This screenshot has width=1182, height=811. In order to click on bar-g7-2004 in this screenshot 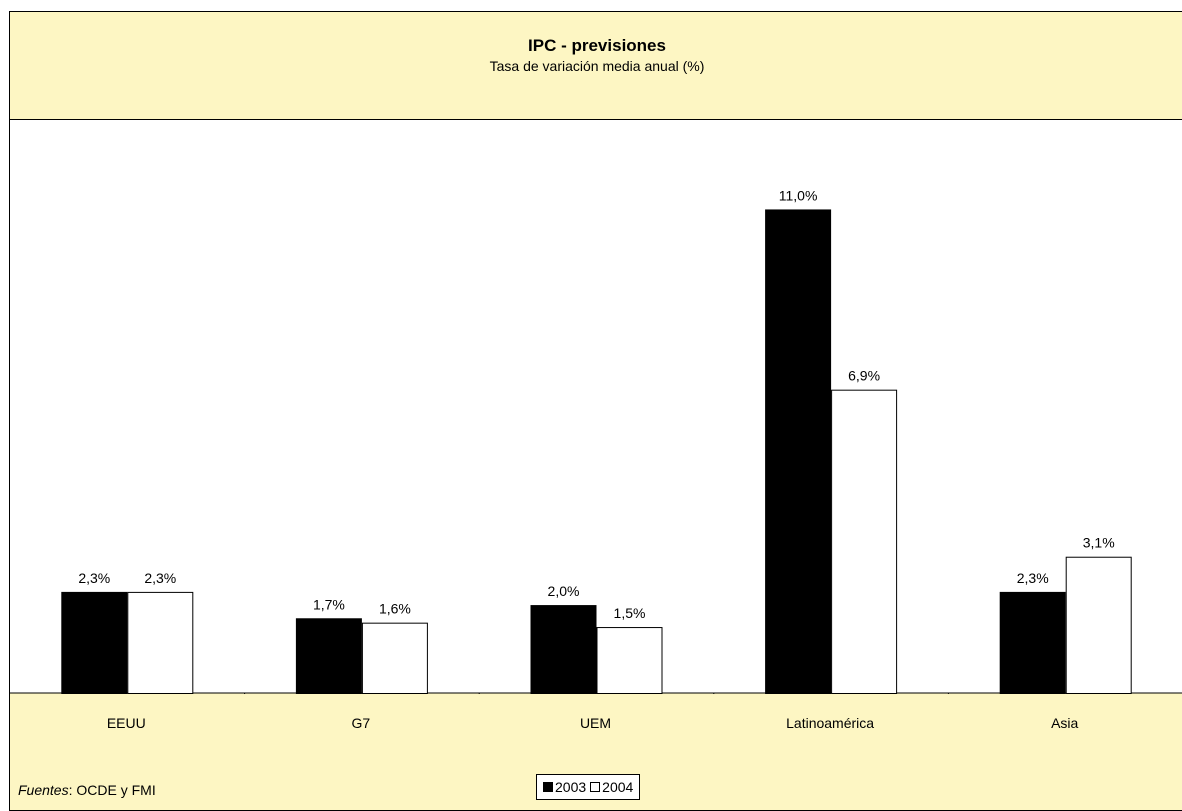, I will do `click(394, 658)`.